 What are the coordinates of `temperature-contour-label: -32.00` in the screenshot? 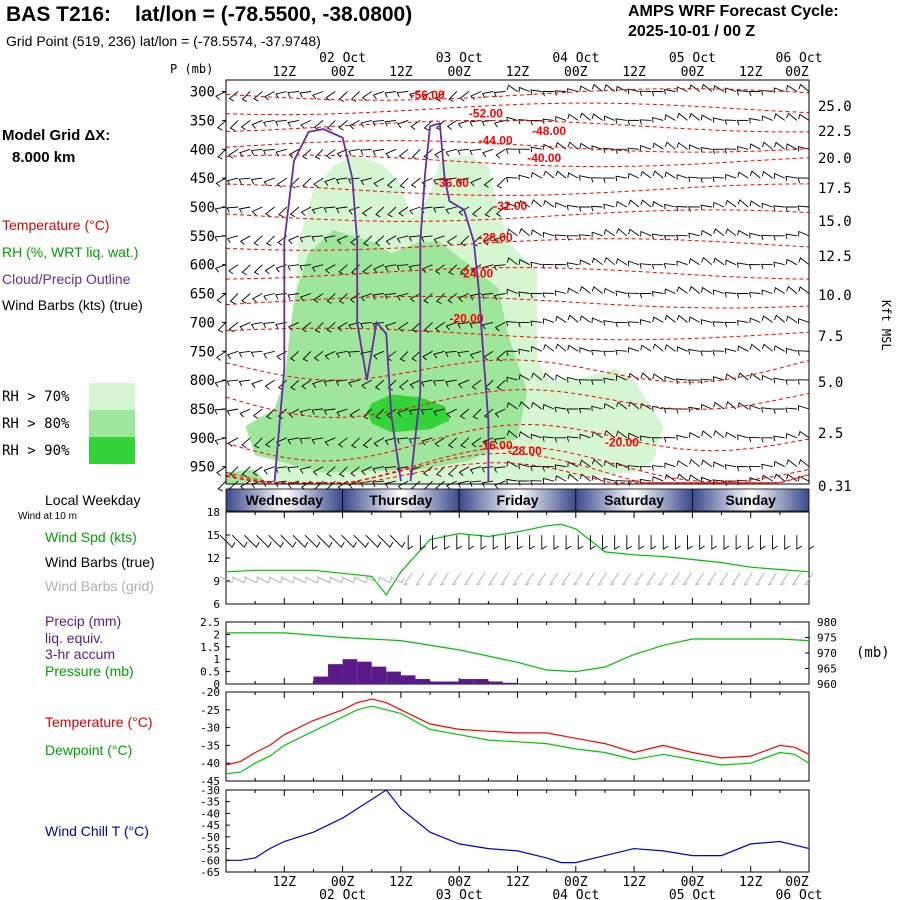 It's located at (510, 206).